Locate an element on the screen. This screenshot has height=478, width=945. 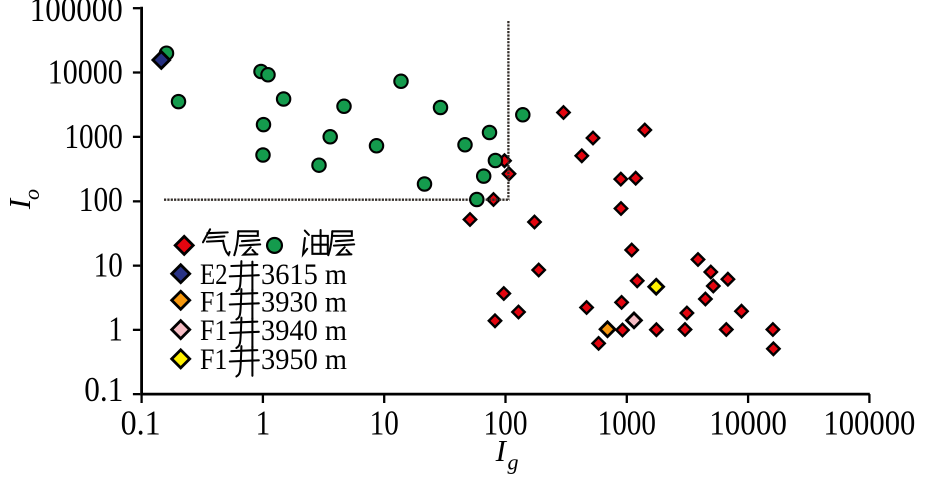
svg-text: 3950 m is located at coordinates (304, 359).